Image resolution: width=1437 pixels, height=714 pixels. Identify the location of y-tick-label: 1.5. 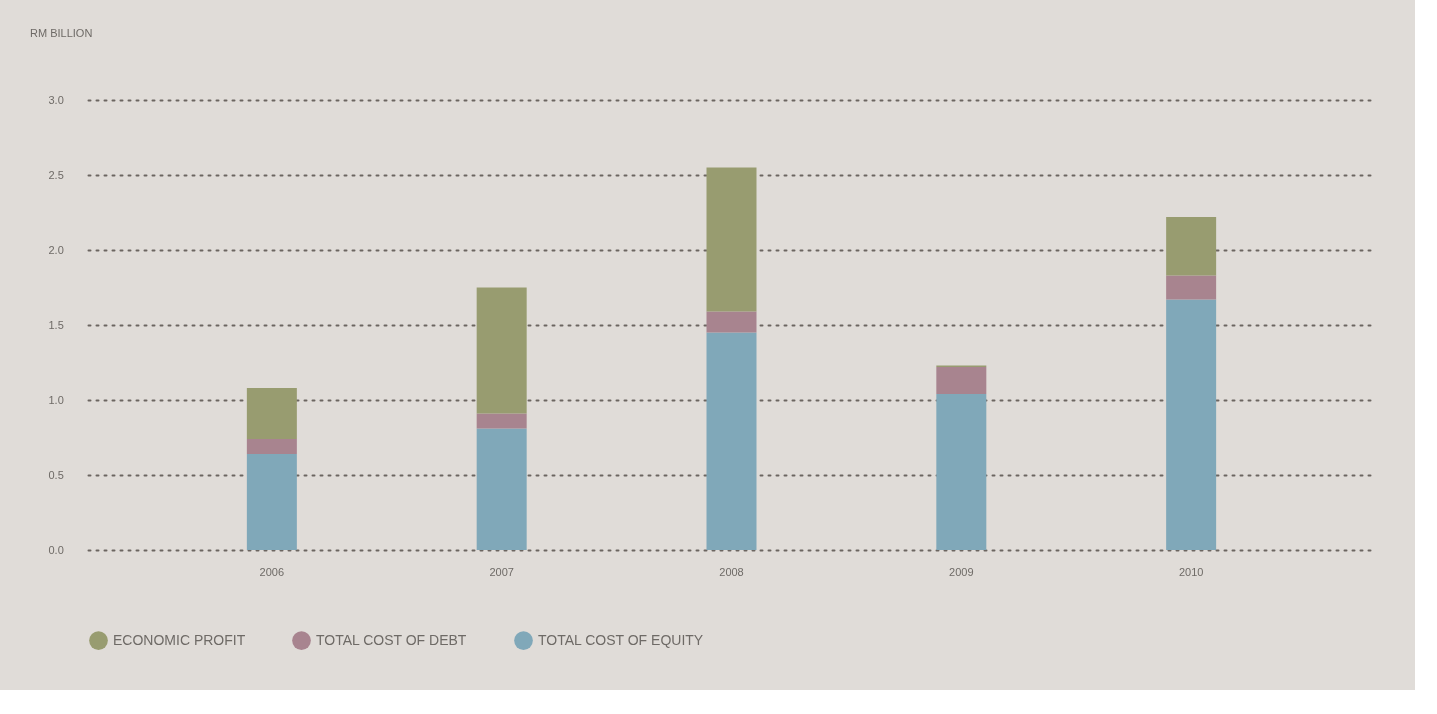
(56, 324).